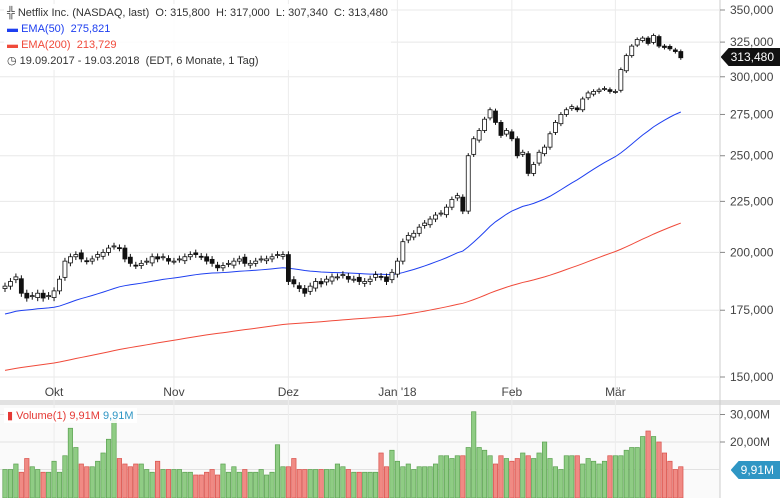  Describe the element at coordinates (752, 377) in the screenshot. I see `price-tick-label: 150,000` at that location.